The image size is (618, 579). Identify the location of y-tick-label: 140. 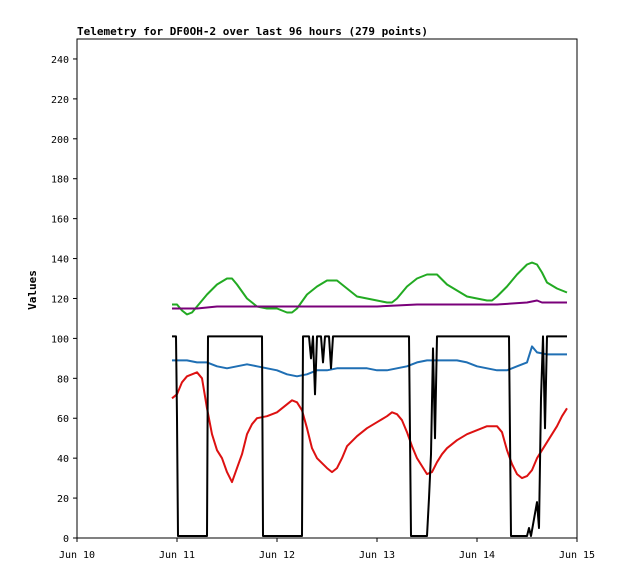
(60, 260).